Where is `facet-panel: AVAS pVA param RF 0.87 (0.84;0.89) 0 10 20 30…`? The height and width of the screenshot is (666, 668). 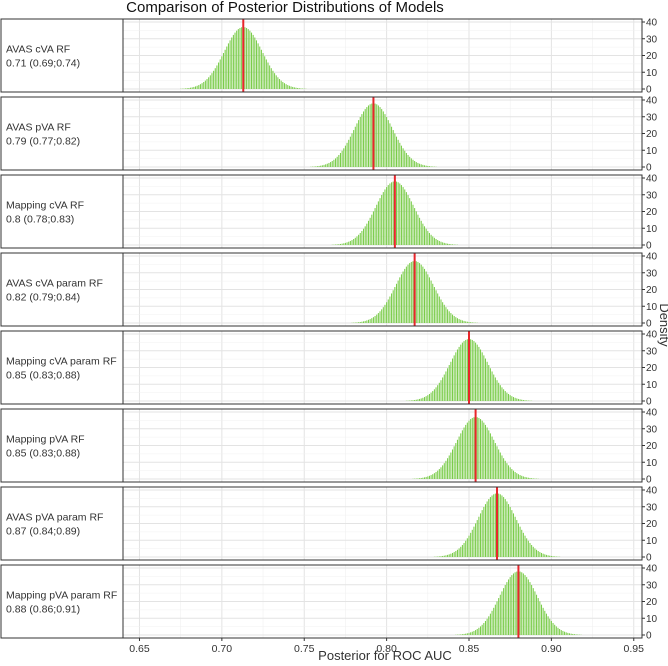
facet-panel: AVAS pVA param RF 0.87 (0.84;0.89) 0 10 20 30… is located at coordinates (329, 525).